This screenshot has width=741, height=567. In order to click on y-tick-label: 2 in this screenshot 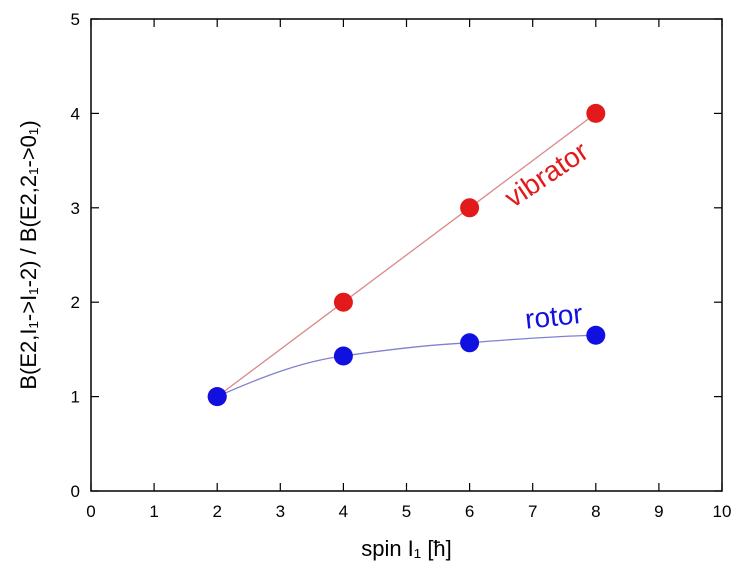, I will do `click(75, 302)`.